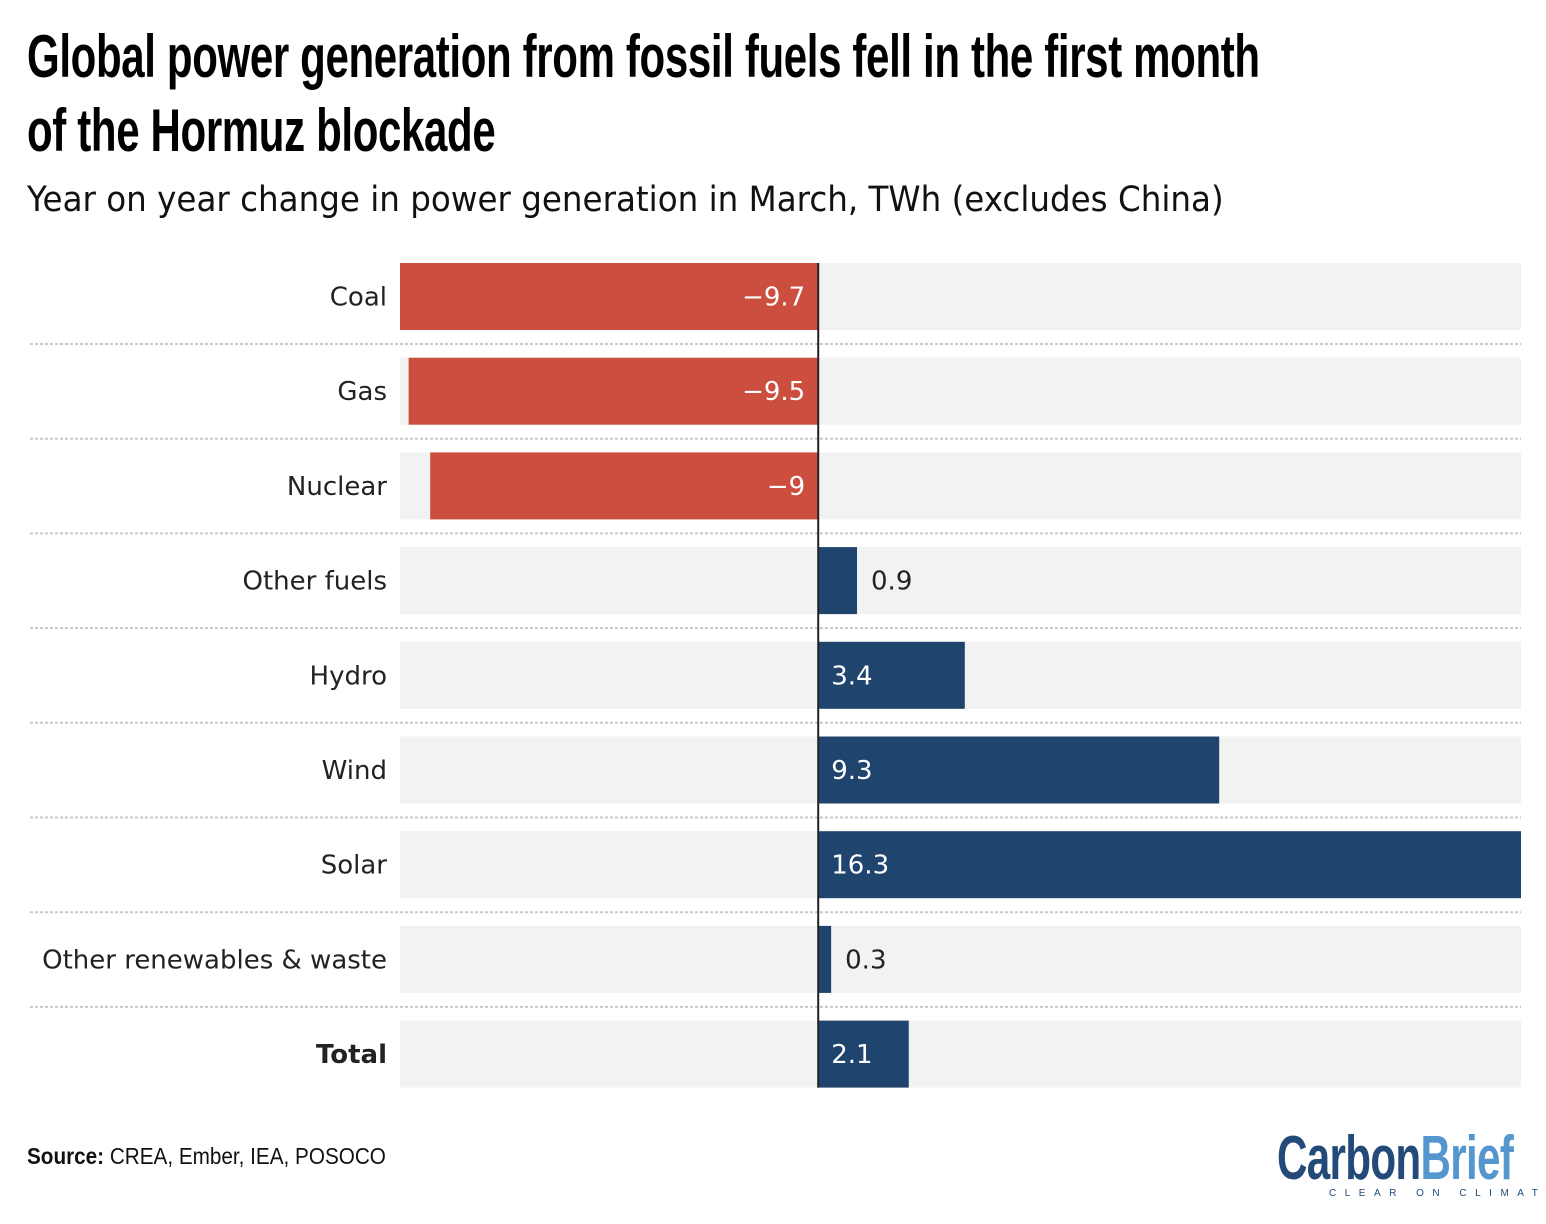  I want to click on category-label: Other fuels, so click(315, 582).